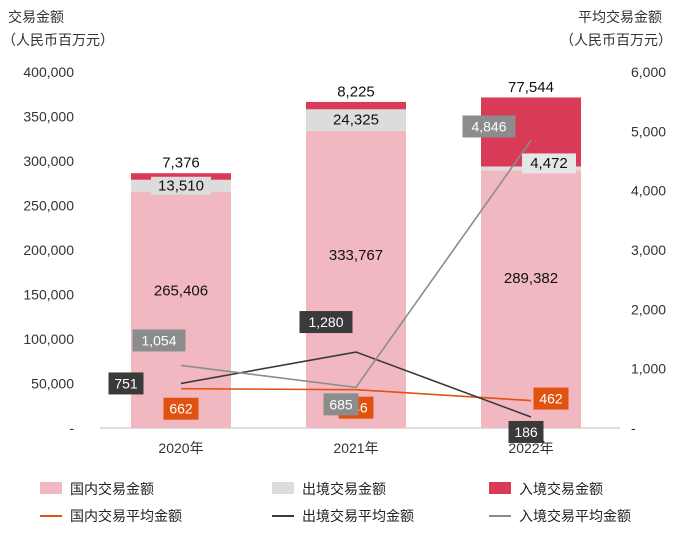 Image resolution: width=700 pixels, height=549 pixels. I want to click on category-labels: 2020年 2021年 2022年, so click(355, 448).